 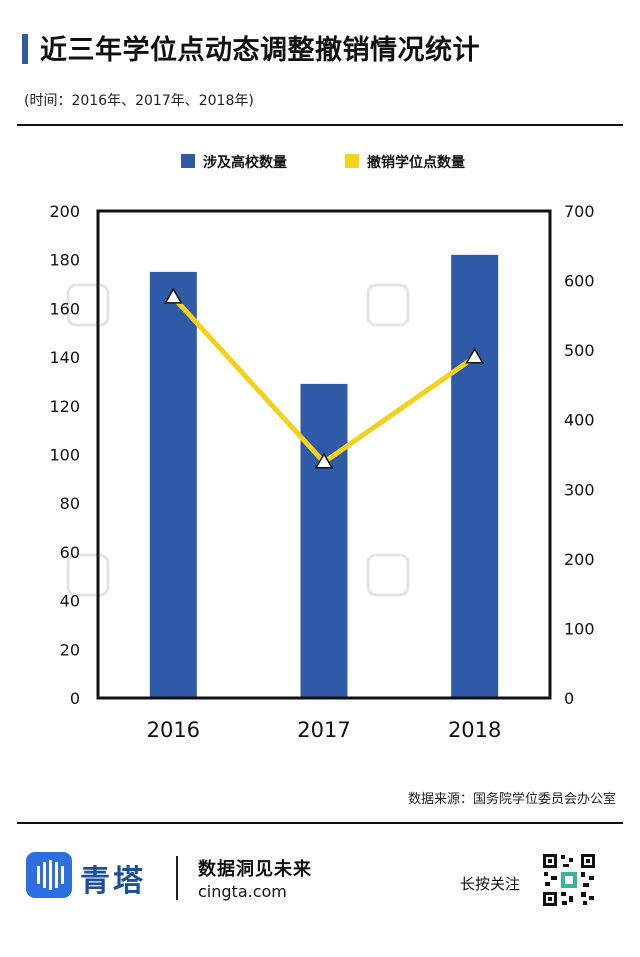 I want to click on y-left-tick-20: 20, so click(x=70, y=649).